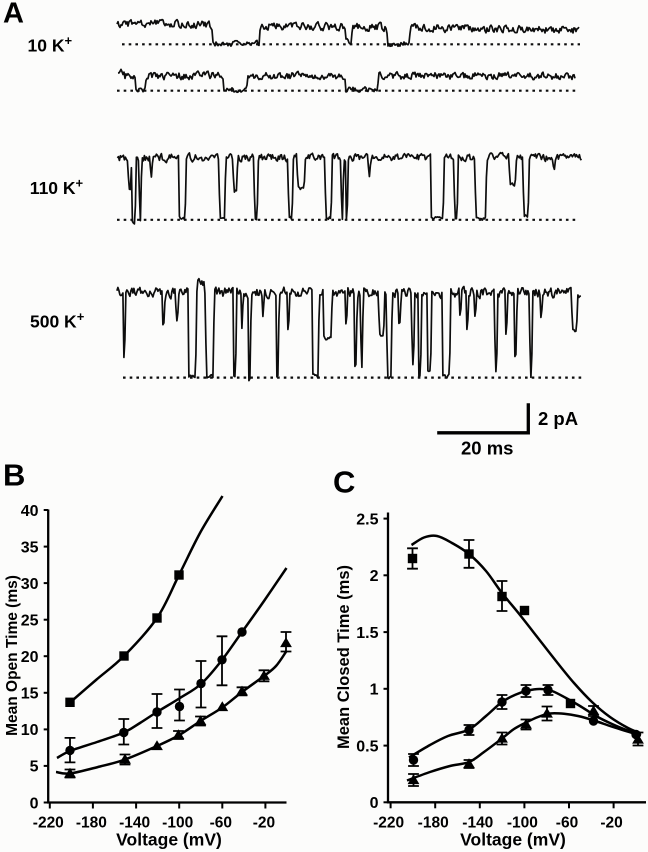  What do you see at coordinates (30, 621) in the screenshot?
I see `svg-text: 25` at bounding box center [30, 621].